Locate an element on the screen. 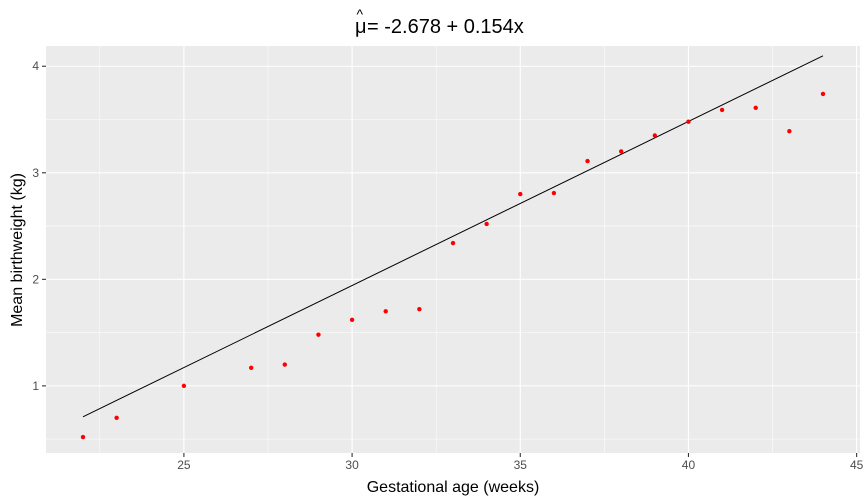 This screenshot has width=864, height=504. title-mu: μ is located at coordinates (361, 27).